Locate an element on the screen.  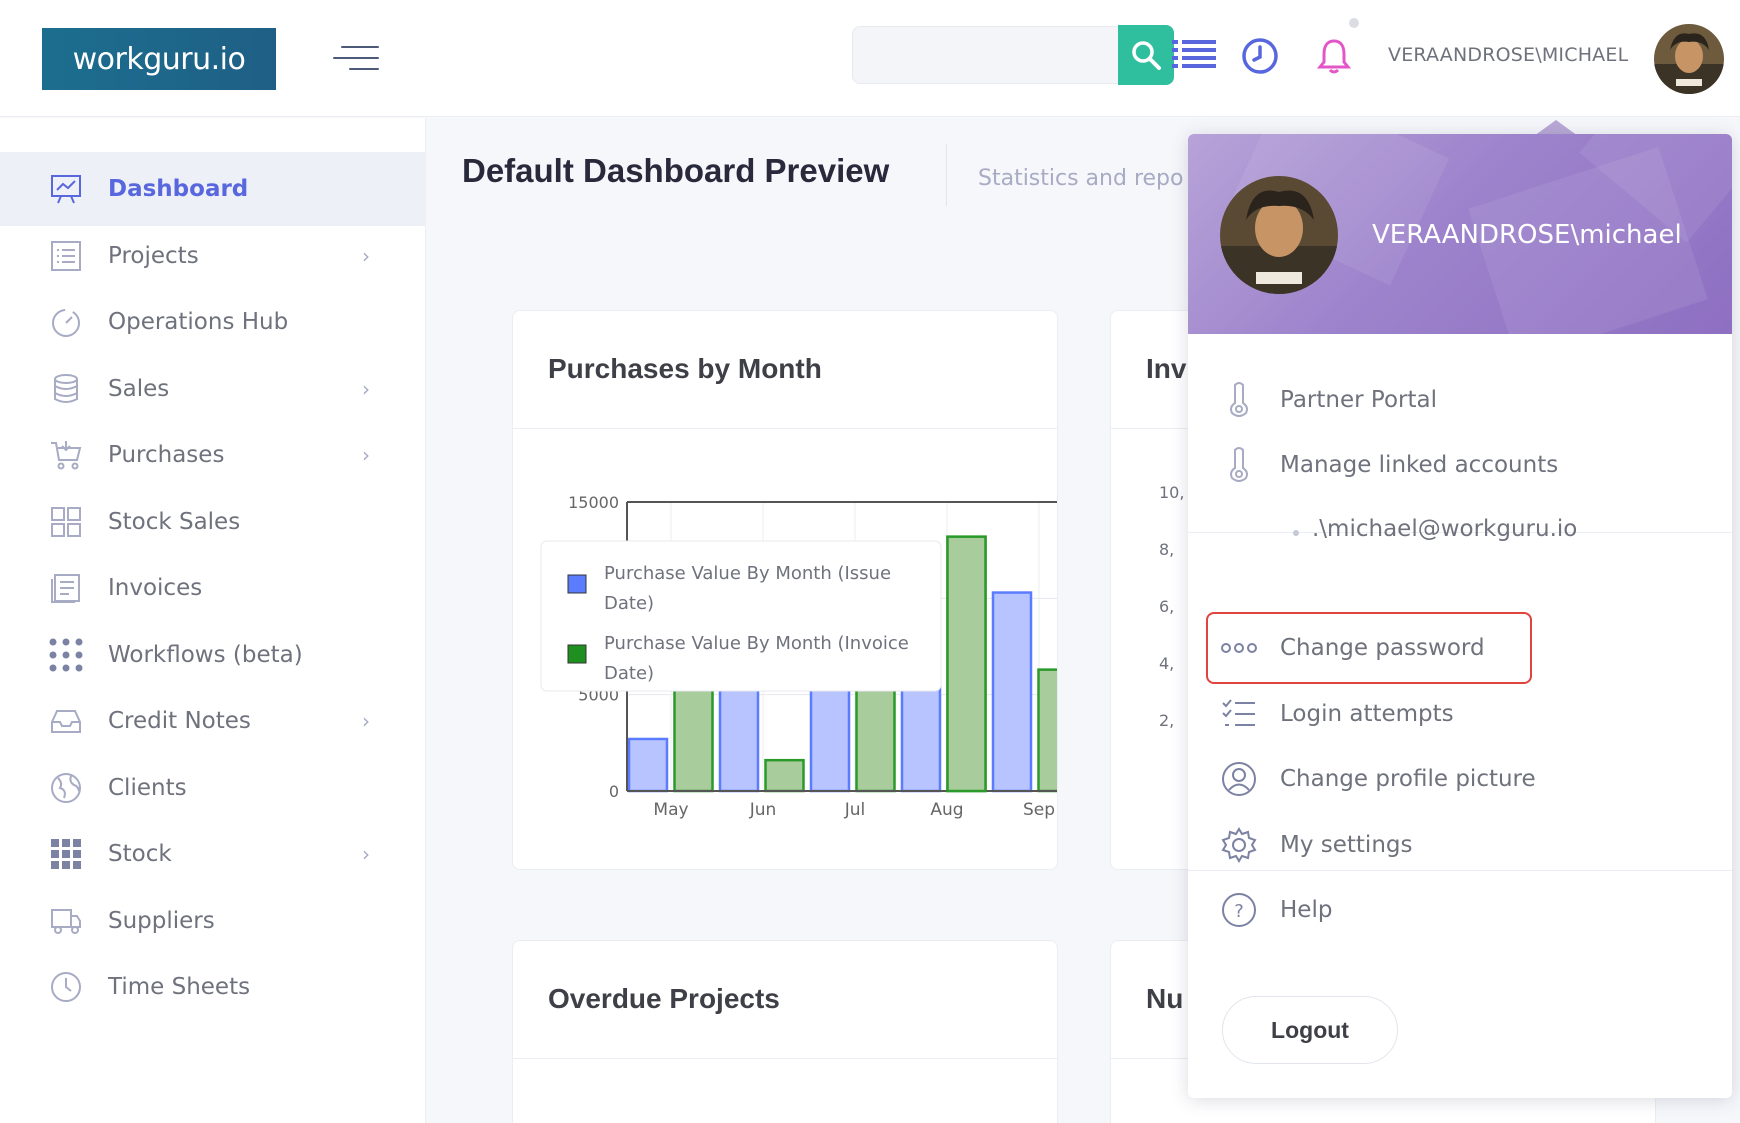
sidebar-item-stock-sales: Stock Sales is located at coordinates (213, 522).